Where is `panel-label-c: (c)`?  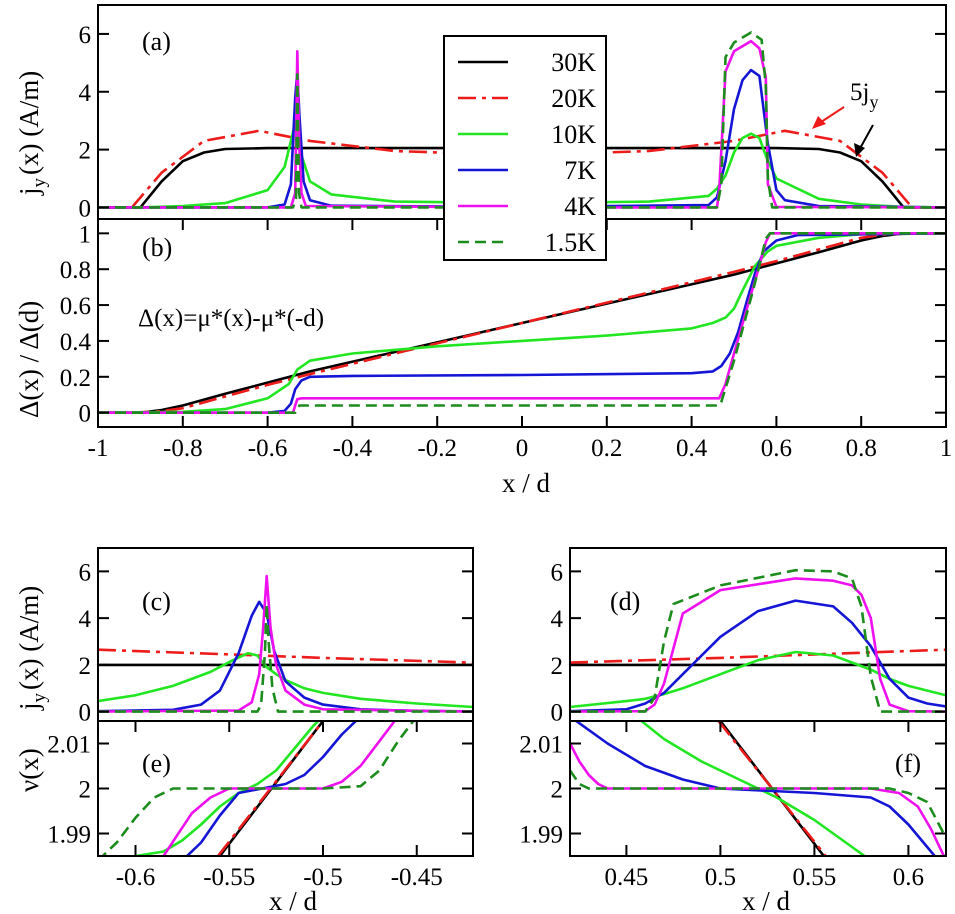 panel-label-c: (c) is located at coordinates (156, 601).